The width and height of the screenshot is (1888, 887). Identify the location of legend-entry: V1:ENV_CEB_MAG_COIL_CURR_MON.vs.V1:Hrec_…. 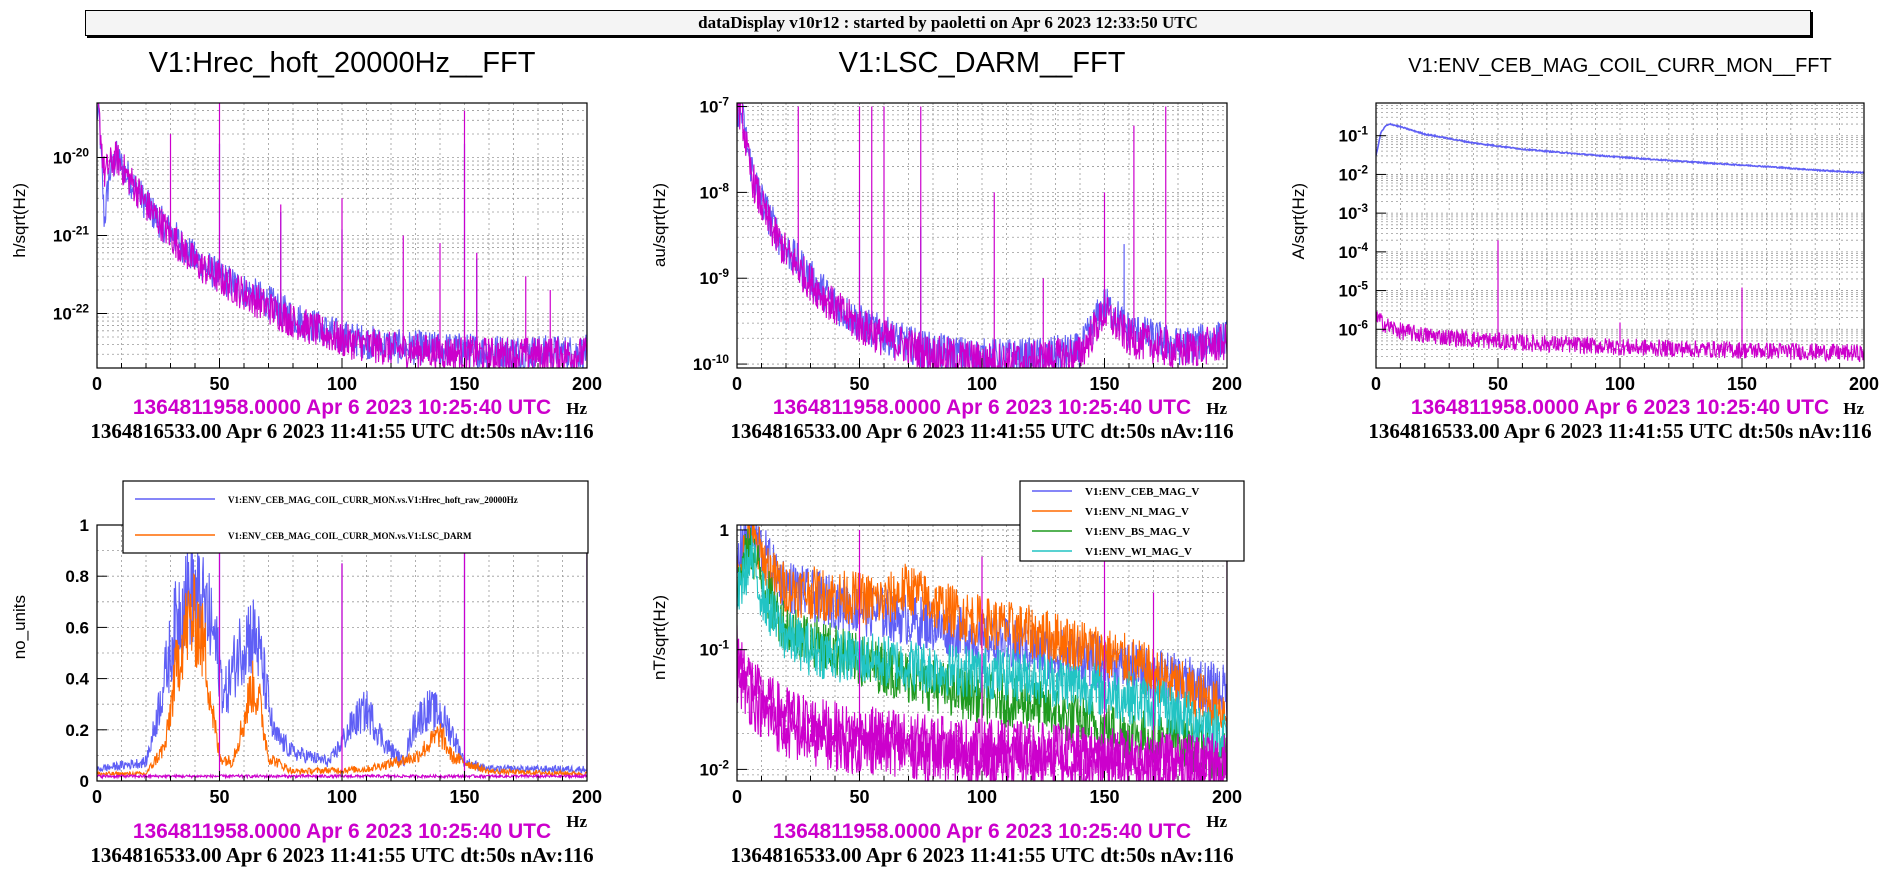
(373, 500).